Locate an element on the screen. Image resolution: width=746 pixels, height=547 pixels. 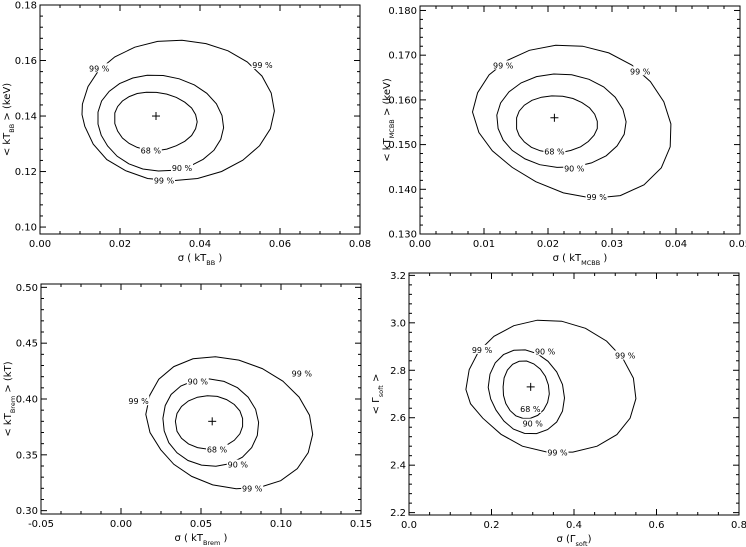
y-tick-label: 0.35 is located at coordinates (27, 455).